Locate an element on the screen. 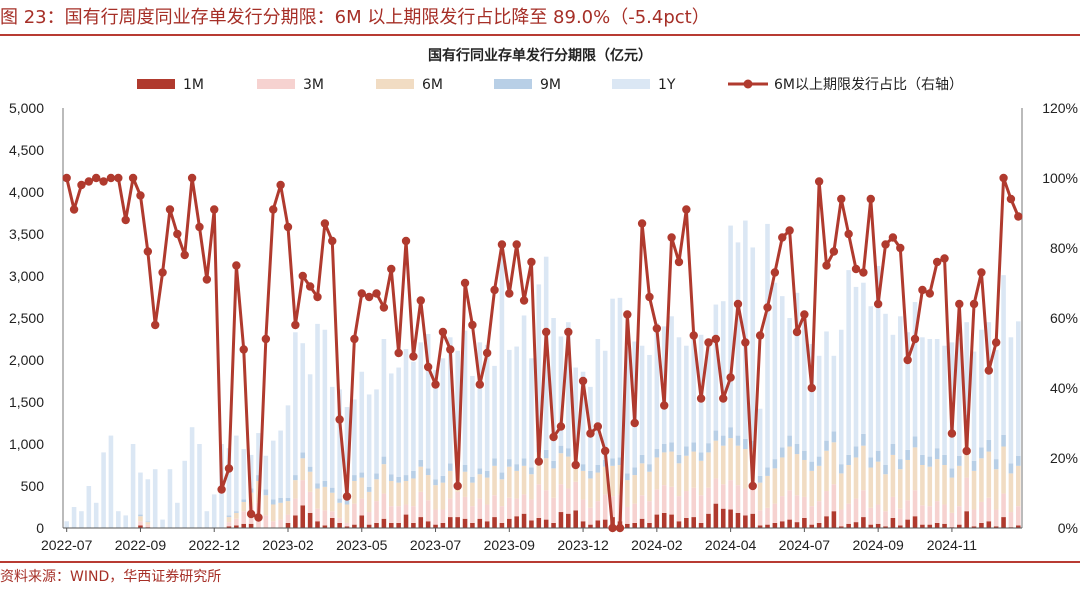 This screenshot has height=593, width=1080. y-right-tick-label: 120% is located at coordinates (1060, 108).